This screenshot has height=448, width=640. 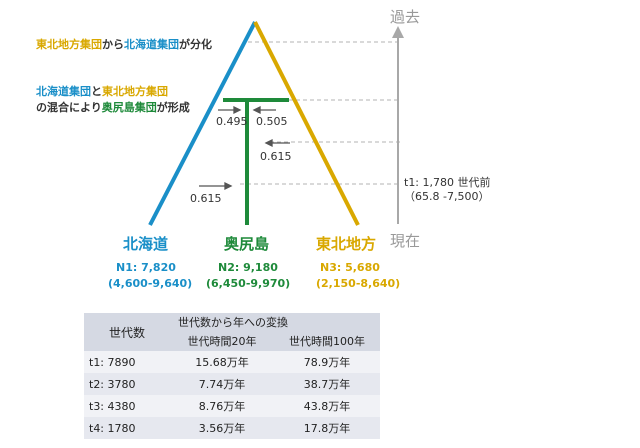 What do you see at coordinates (206, 198) in the screenshot?
I see `migration-value-0615-left: 0.615` at bounding box center [206, 198].